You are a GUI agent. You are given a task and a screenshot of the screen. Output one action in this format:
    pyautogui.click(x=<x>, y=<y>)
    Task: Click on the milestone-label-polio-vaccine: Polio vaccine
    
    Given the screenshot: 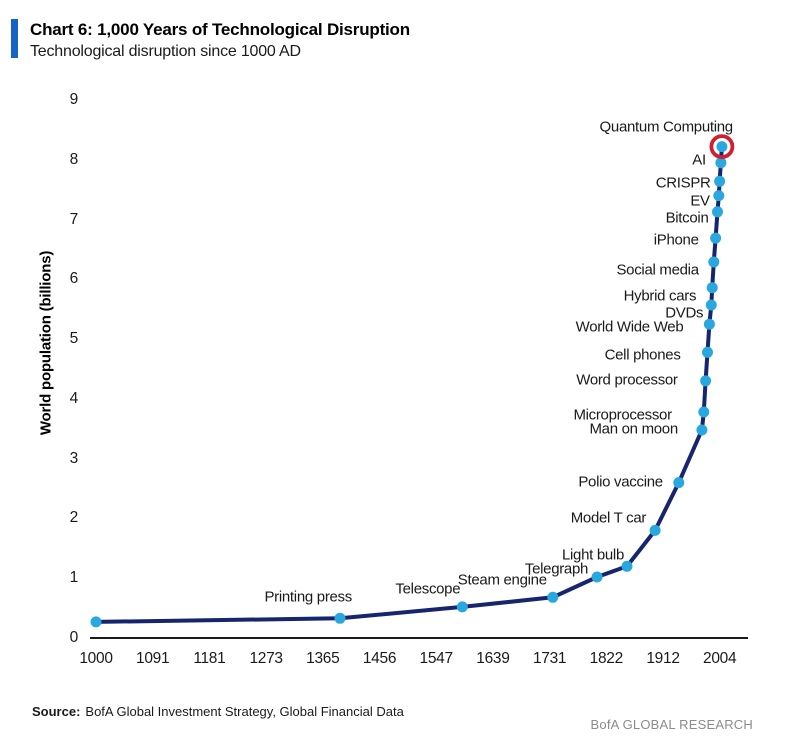 What is the action you would take?
    pyautogui.click(x=620, y=482)
    